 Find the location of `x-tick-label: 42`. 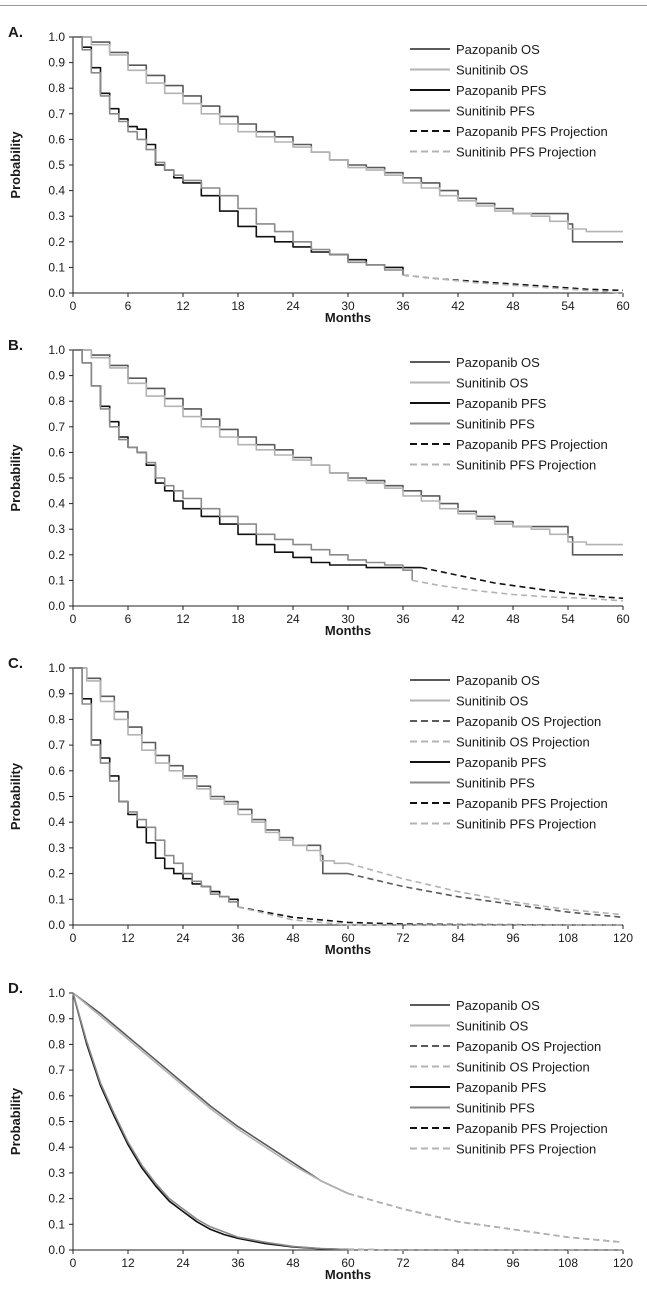

x-tick-label: 42 is located at coordinates (458, 619).